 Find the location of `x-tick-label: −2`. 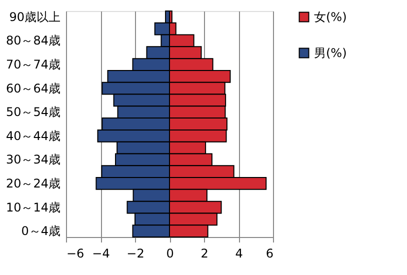

x-tick-label: −2 is located at coordinates (135, 253).